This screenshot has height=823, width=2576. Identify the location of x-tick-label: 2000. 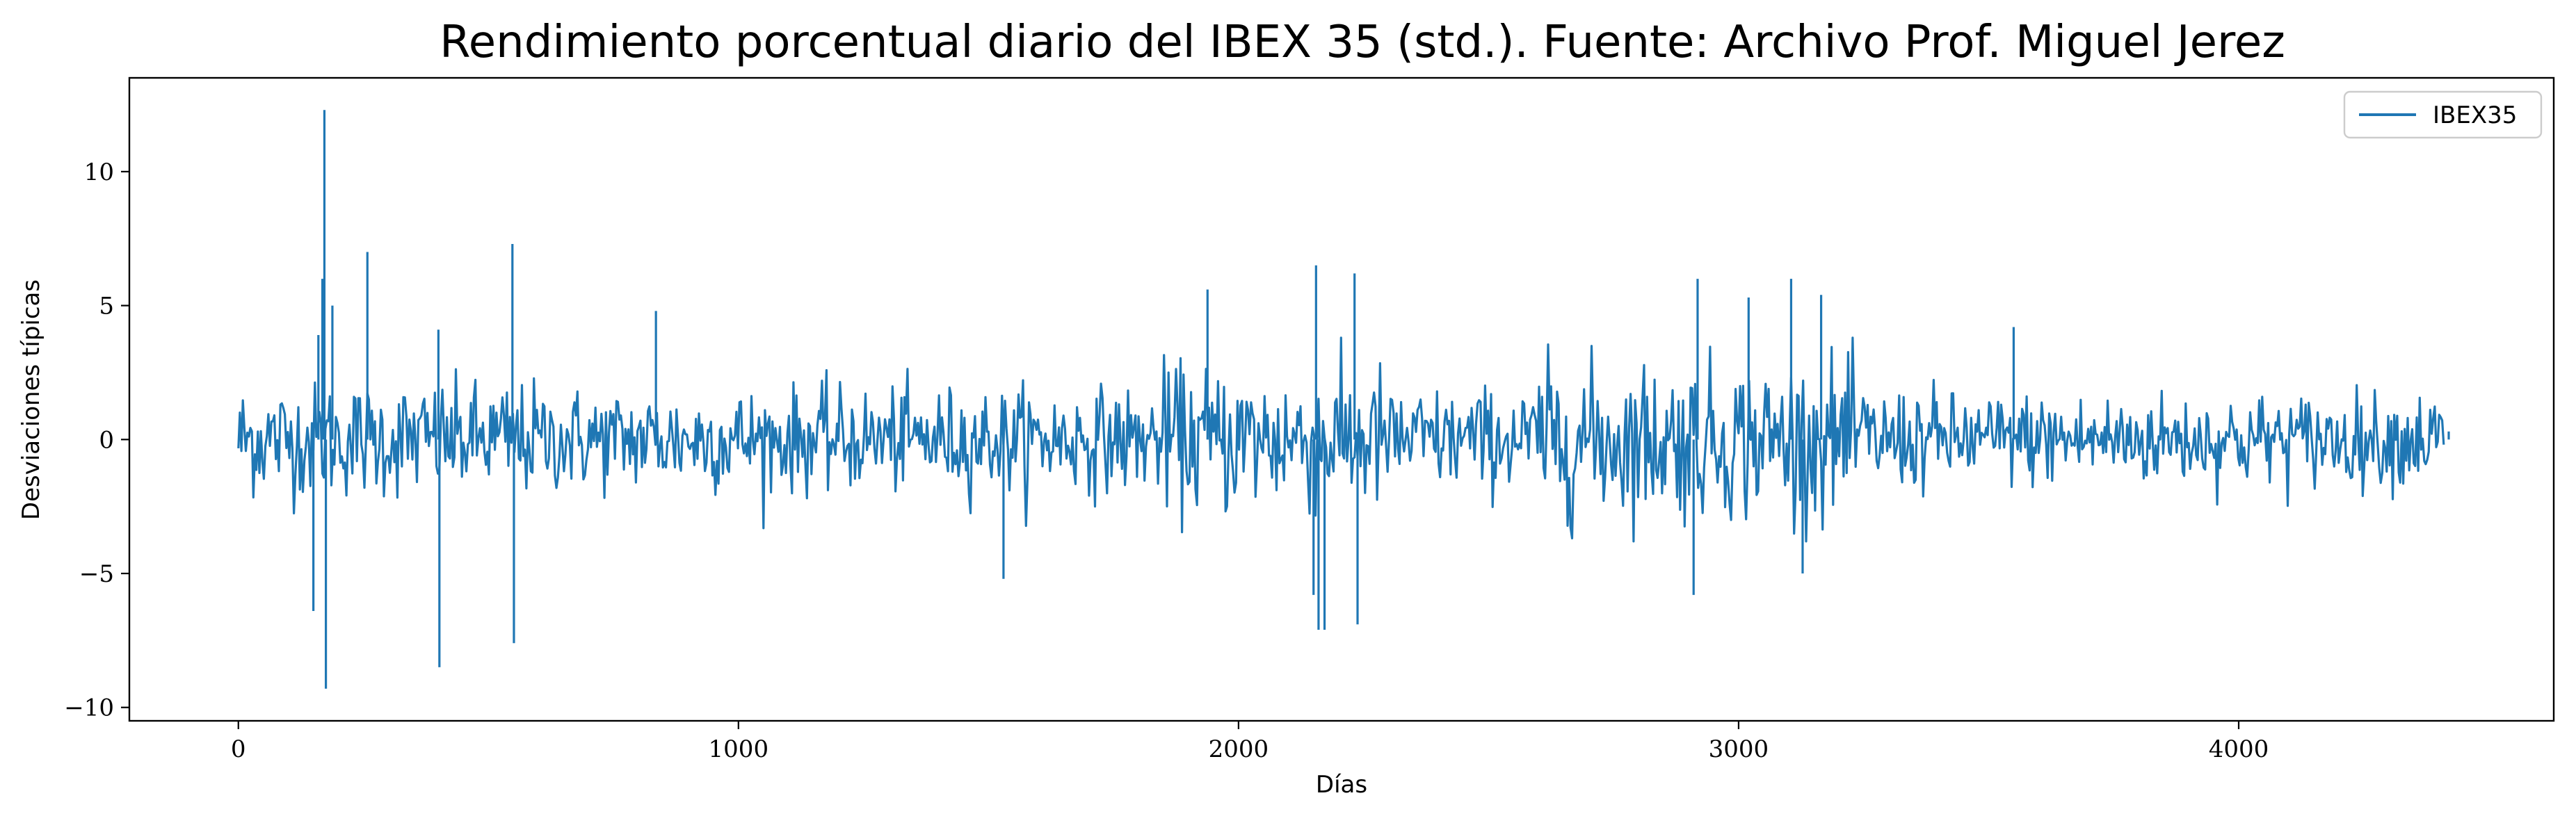
(1239, 749).